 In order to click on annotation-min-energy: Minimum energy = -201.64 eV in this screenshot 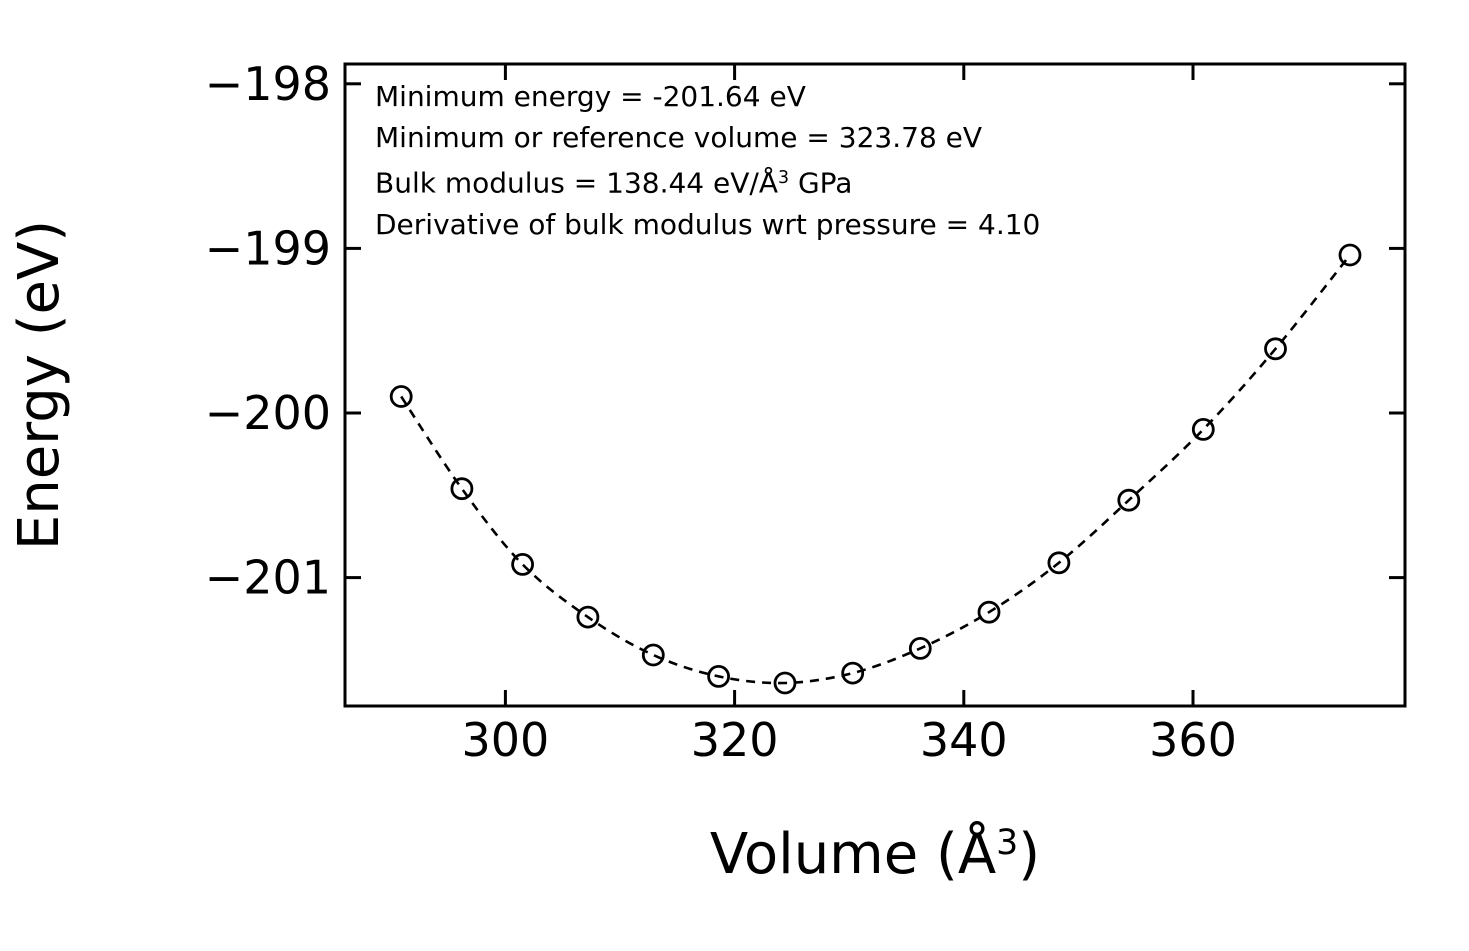, I will do `click(590, 96)`.